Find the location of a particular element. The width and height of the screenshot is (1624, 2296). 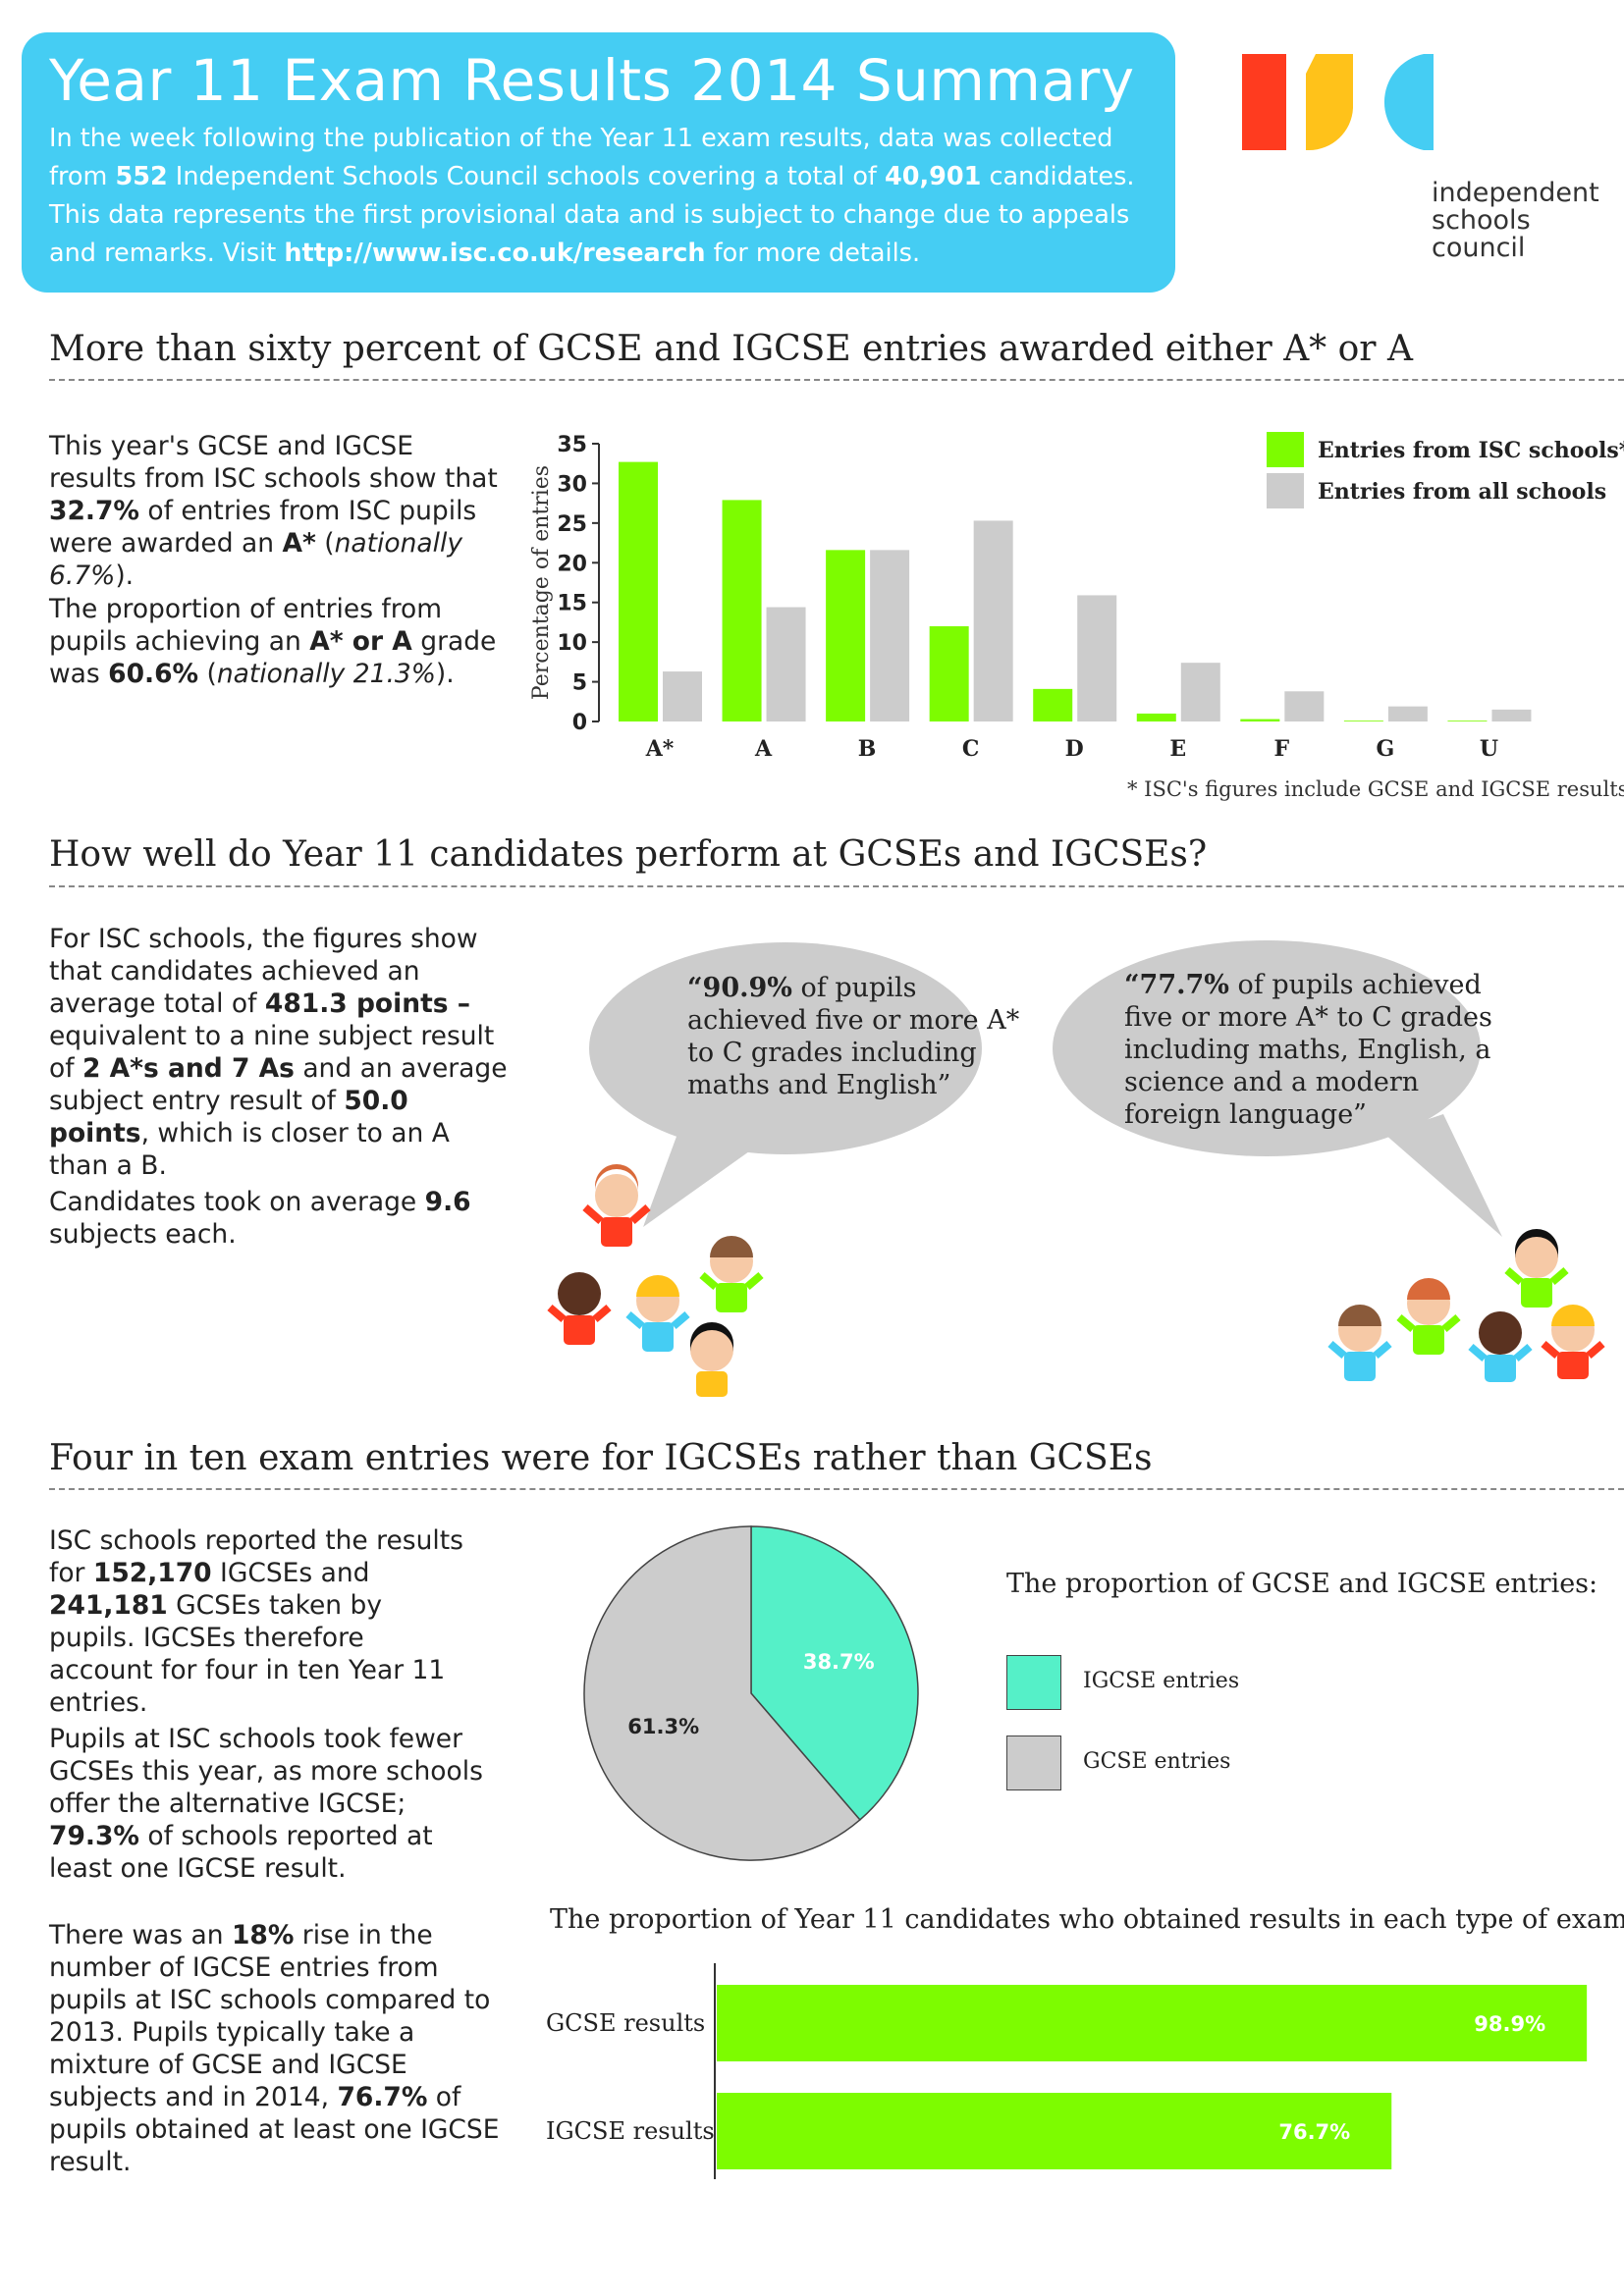

speech-bubble-2-tail is located at coordinates (1443, 1175).